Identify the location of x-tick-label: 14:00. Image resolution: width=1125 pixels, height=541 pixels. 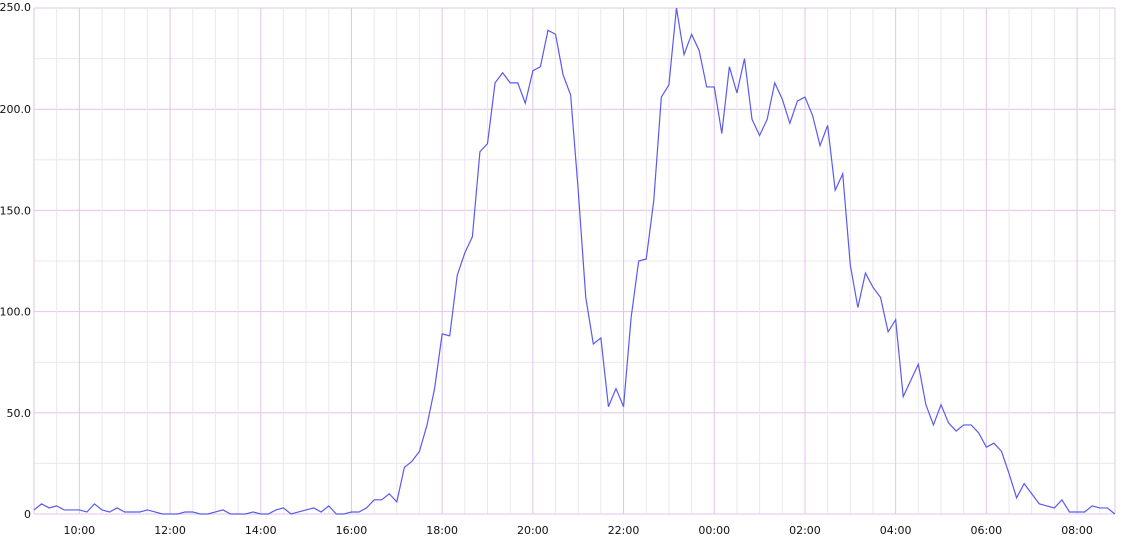
(261, 530).